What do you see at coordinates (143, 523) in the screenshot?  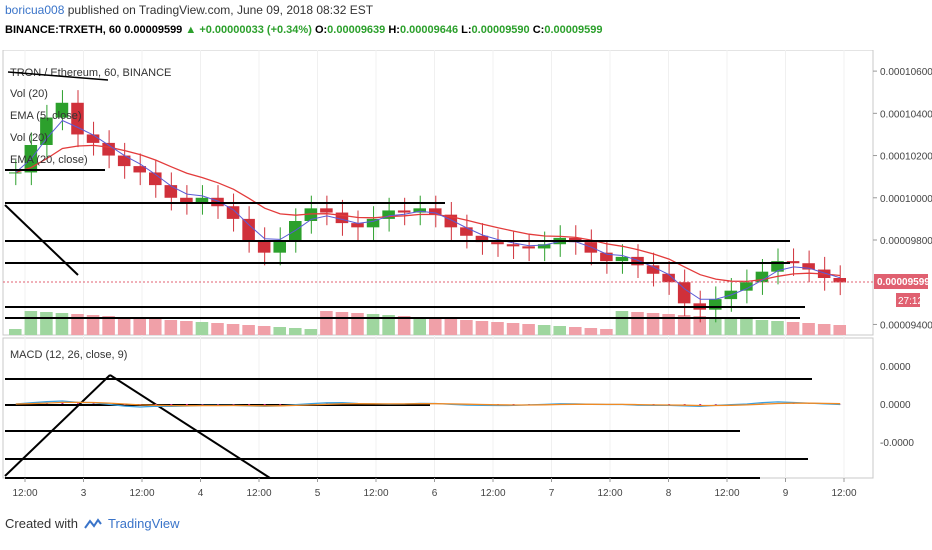 I see `tradingview-link: TradingView` at bounding box center [143, 523].